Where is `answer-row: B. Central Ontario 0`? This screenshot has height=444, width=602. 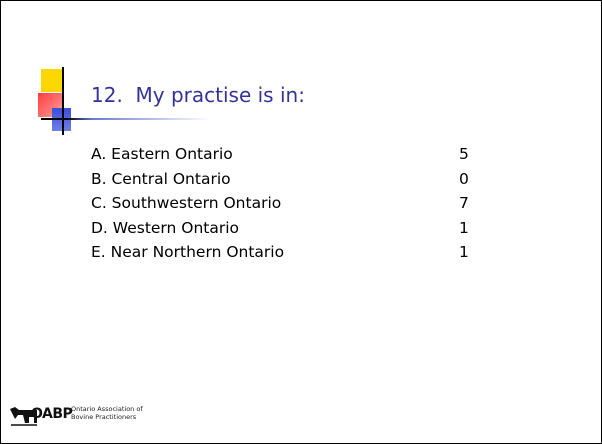
answer-row: B. Central Ontario 0 is located at coordinates (291, 182).